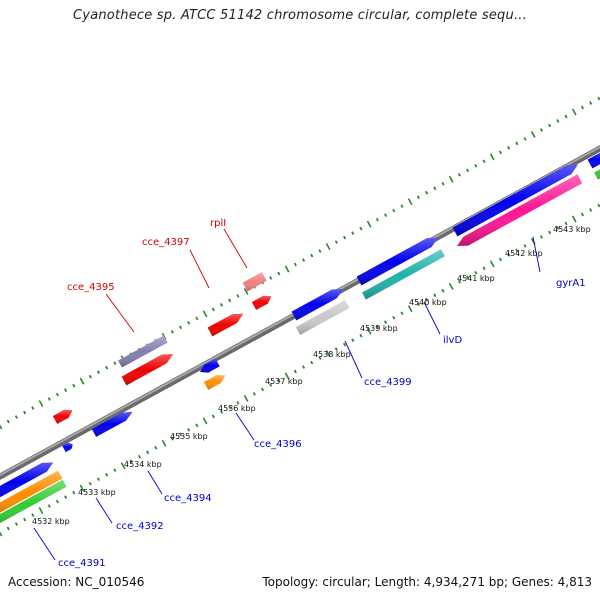  I want to click on rpll-feature-shading, so click(254, 282).